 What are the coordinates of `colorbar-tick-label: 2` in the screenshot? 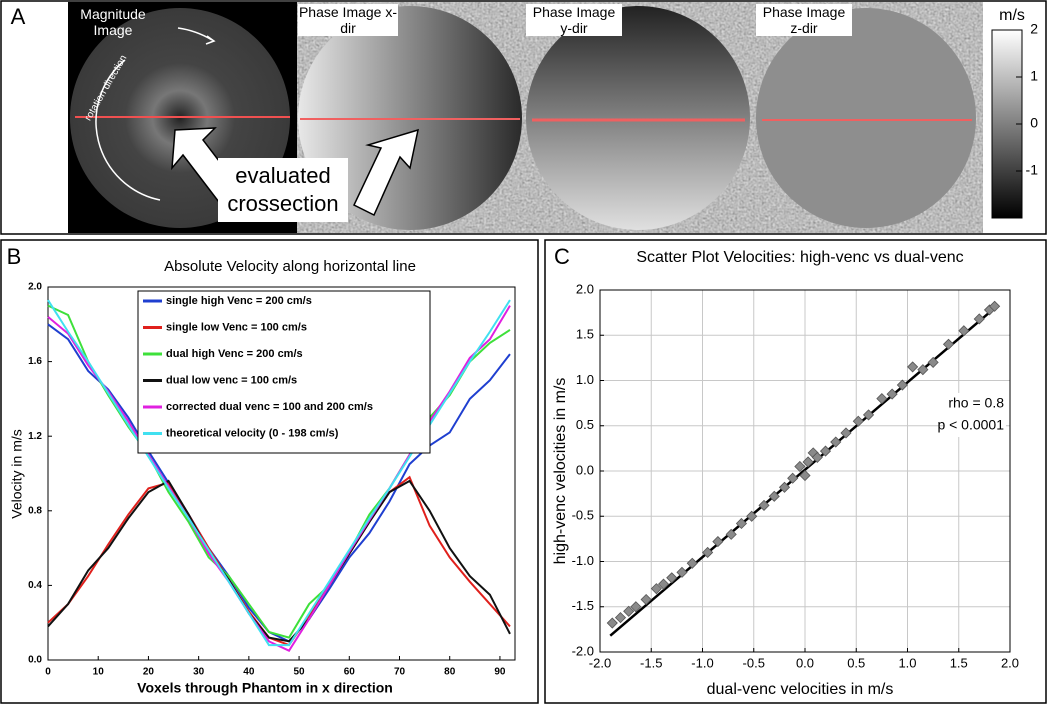 It's located at (1034, 29).